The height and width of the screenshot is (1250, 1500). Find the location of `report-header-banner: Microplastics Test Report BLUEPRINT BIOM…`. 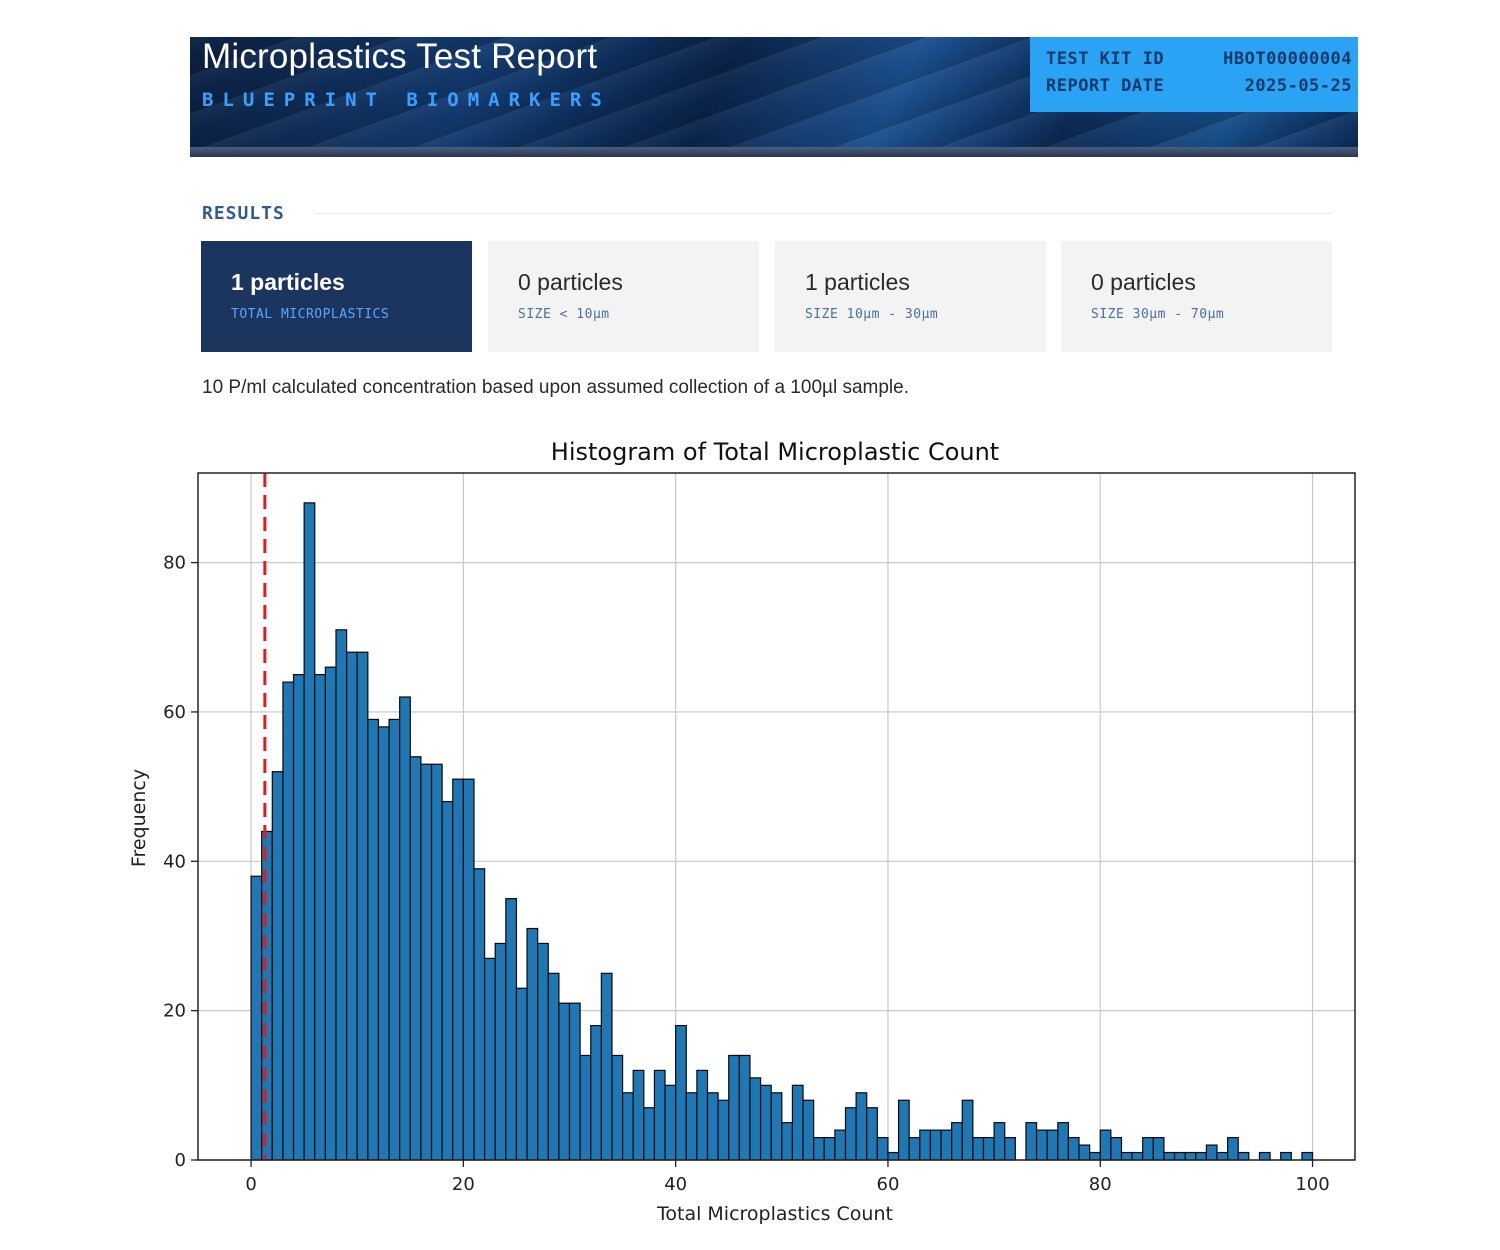

report-header-banner: Microplastics Test Report BLUEPRINT BIOM… is located at coordinates (774, 97).